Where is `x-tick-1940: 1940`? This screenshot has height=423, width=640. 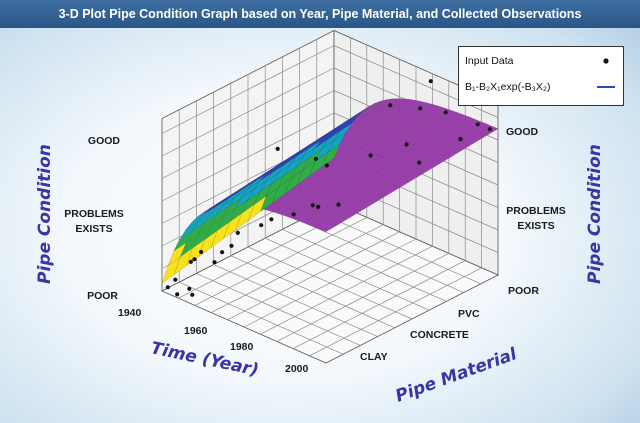 x-tick-1940: 1940 is located at coordinates (130, 313).